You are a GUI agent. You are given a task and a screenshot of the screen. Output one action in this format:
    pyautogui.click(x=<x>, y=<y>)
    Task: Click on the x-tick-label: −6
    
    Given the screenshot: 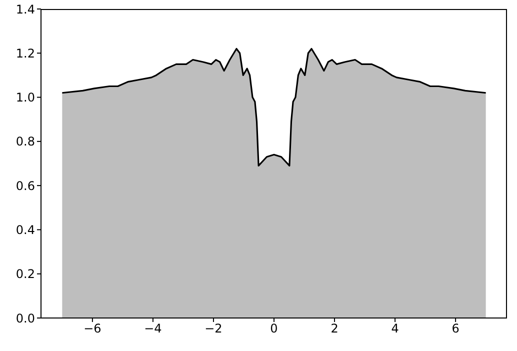 What is the action you would take?
    pyautogui.click(x=93, y=329)
    